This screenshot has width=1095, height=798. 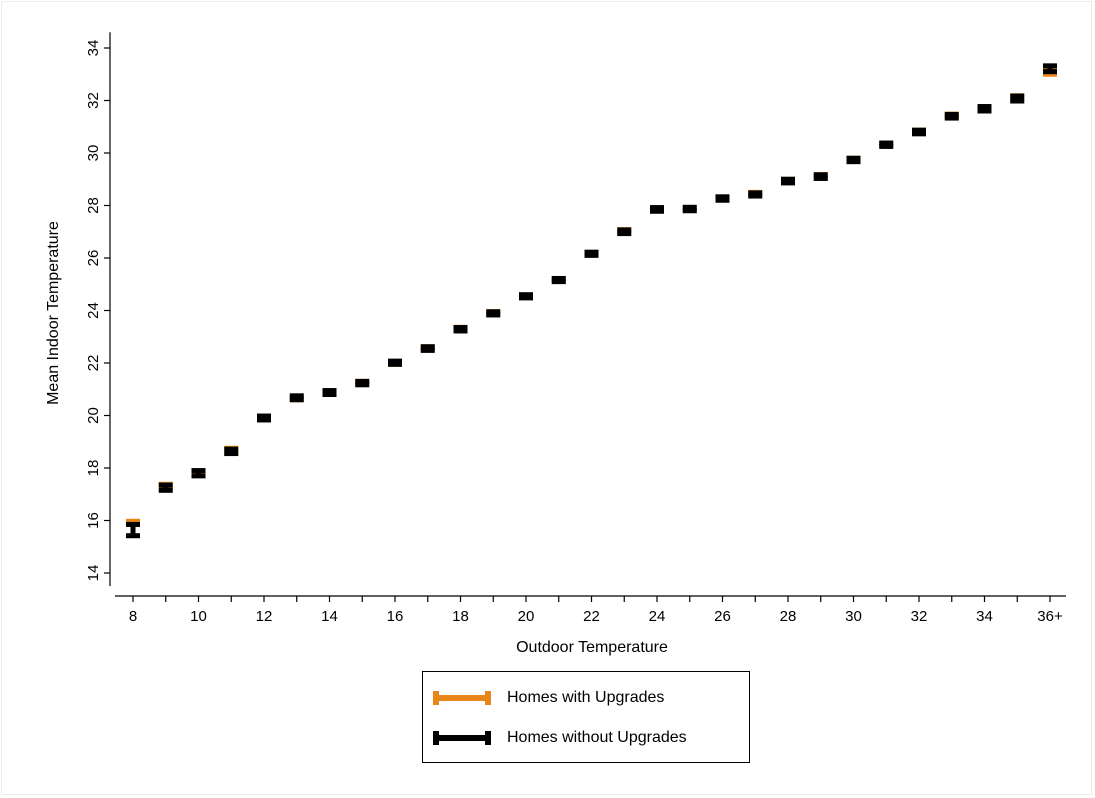 What do you see at coordinates (592, 647) in the screenshot?
I see `x-axis-title: Outdoor Temperature` at bounding box center [592, 647].